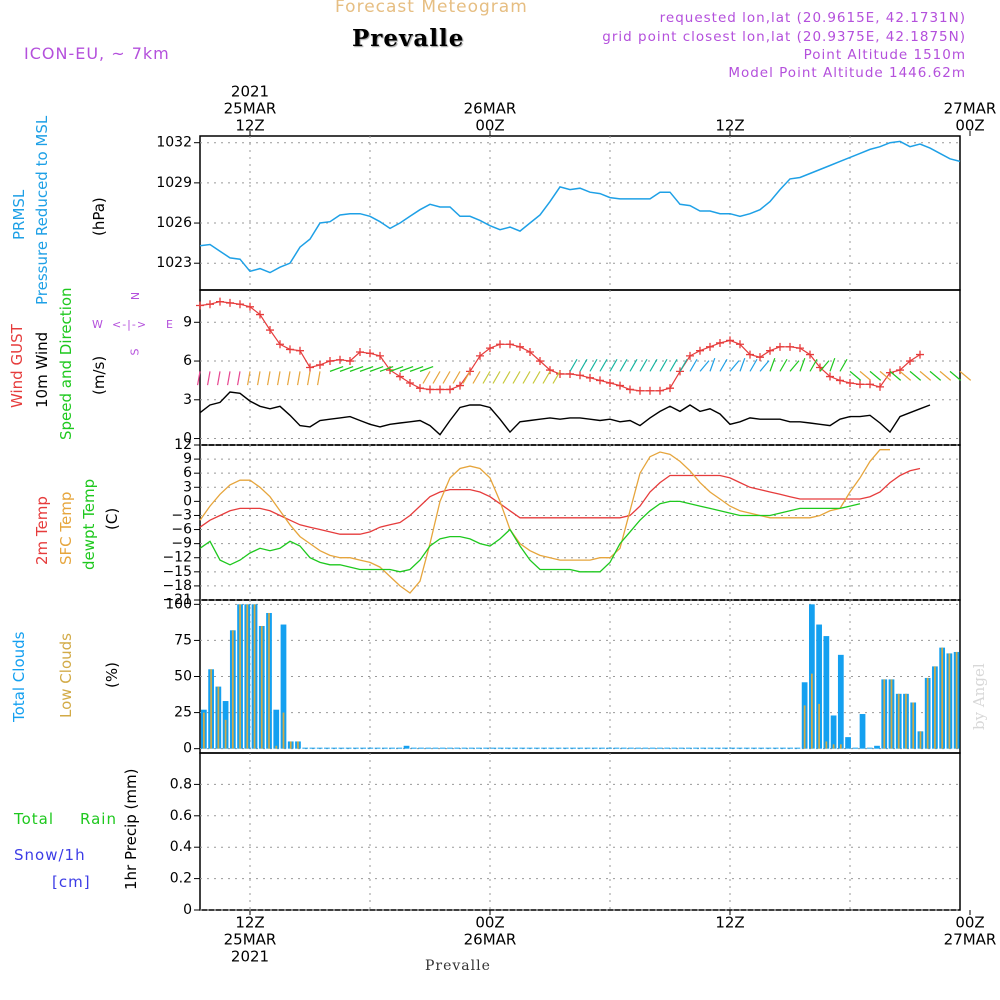  I want to click on compass-s: S, so click(135, 351).